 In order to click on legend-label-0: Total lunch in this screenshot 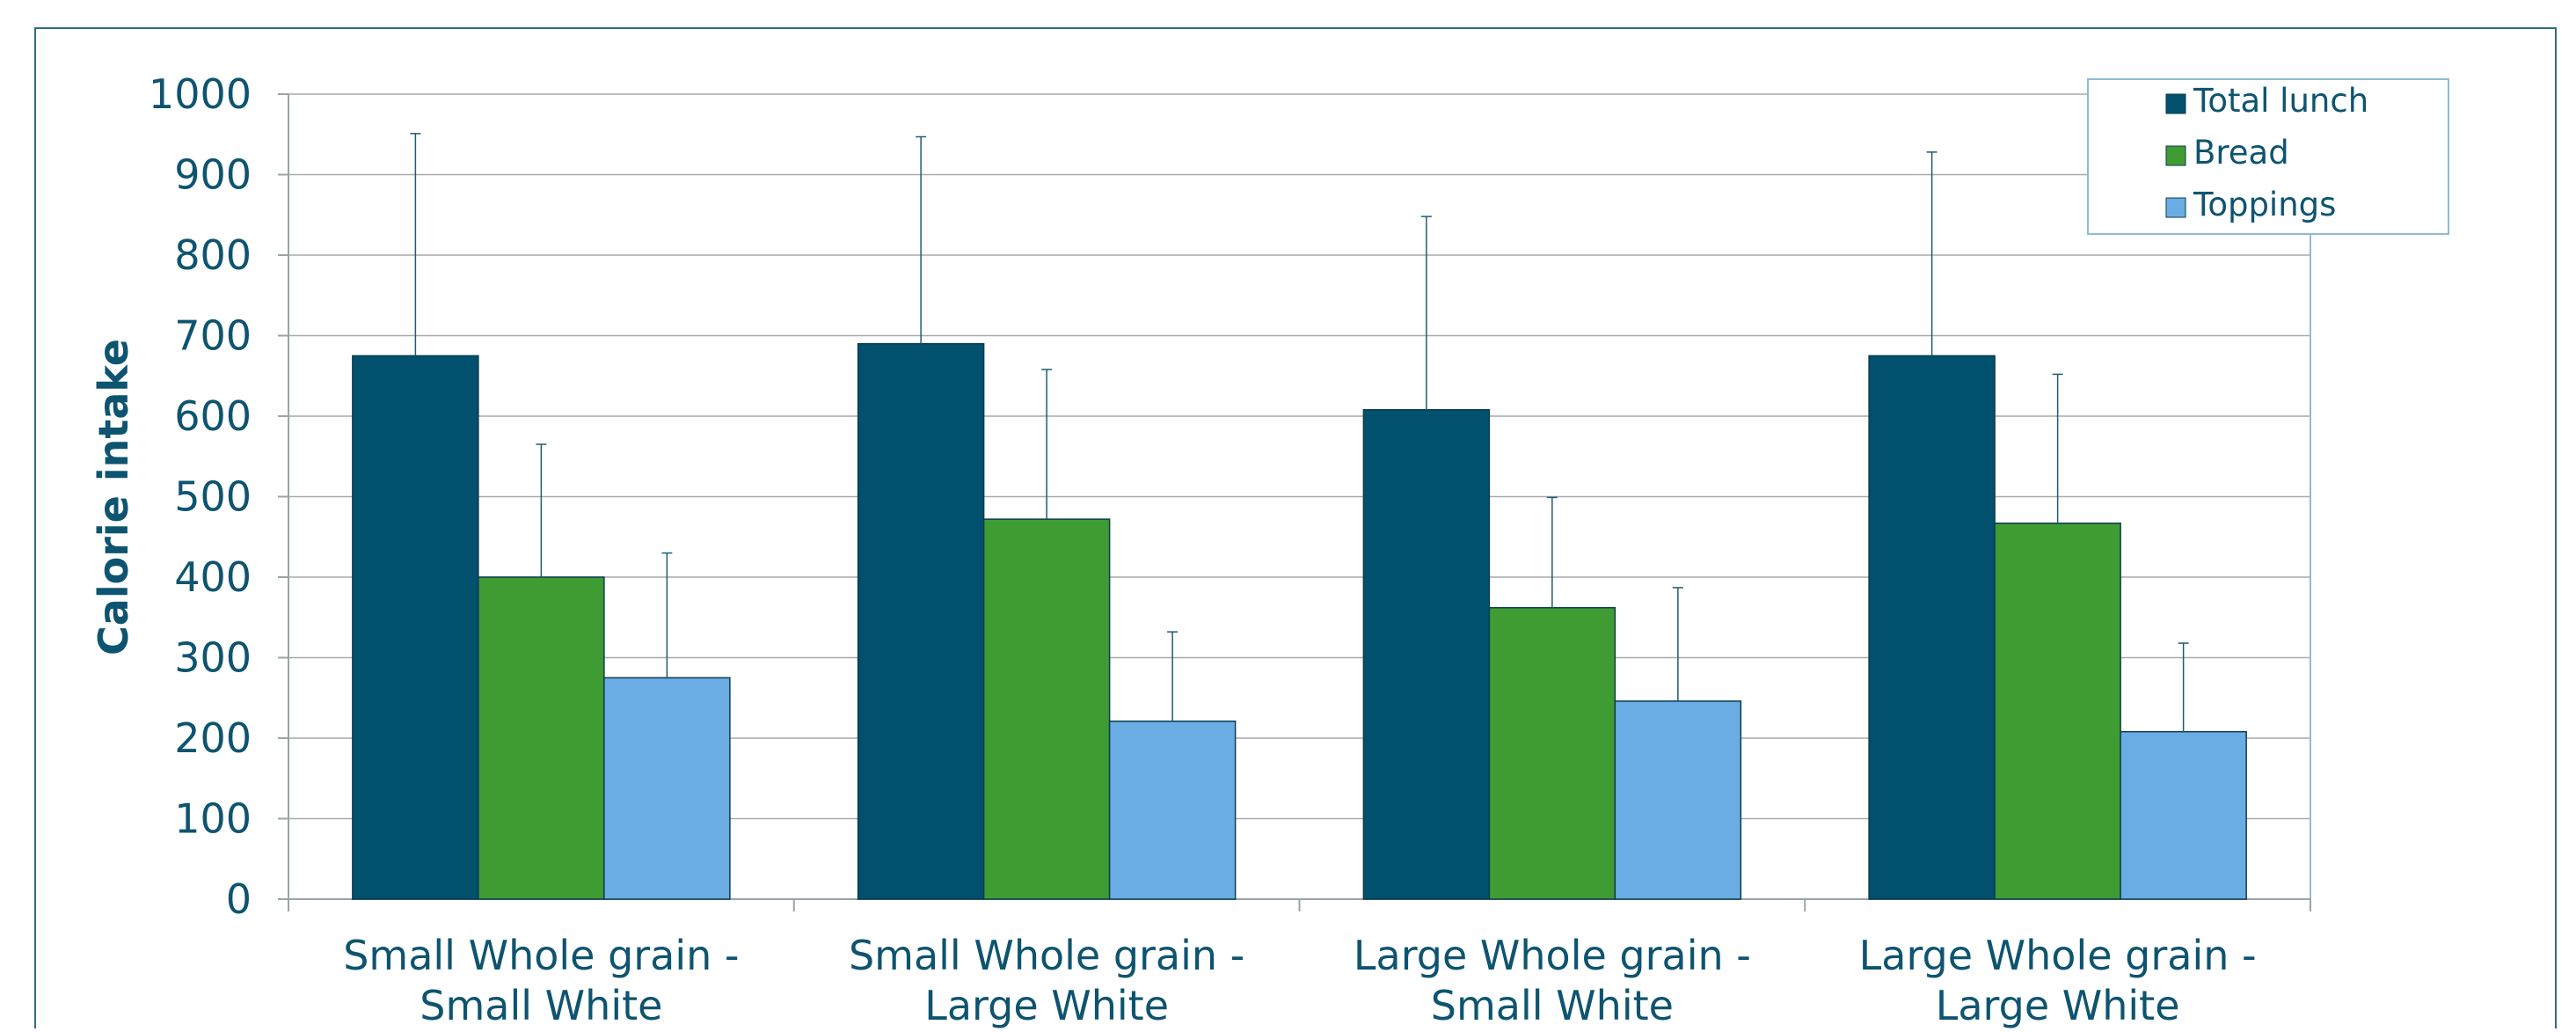, I will do `click(2280, 101)`.